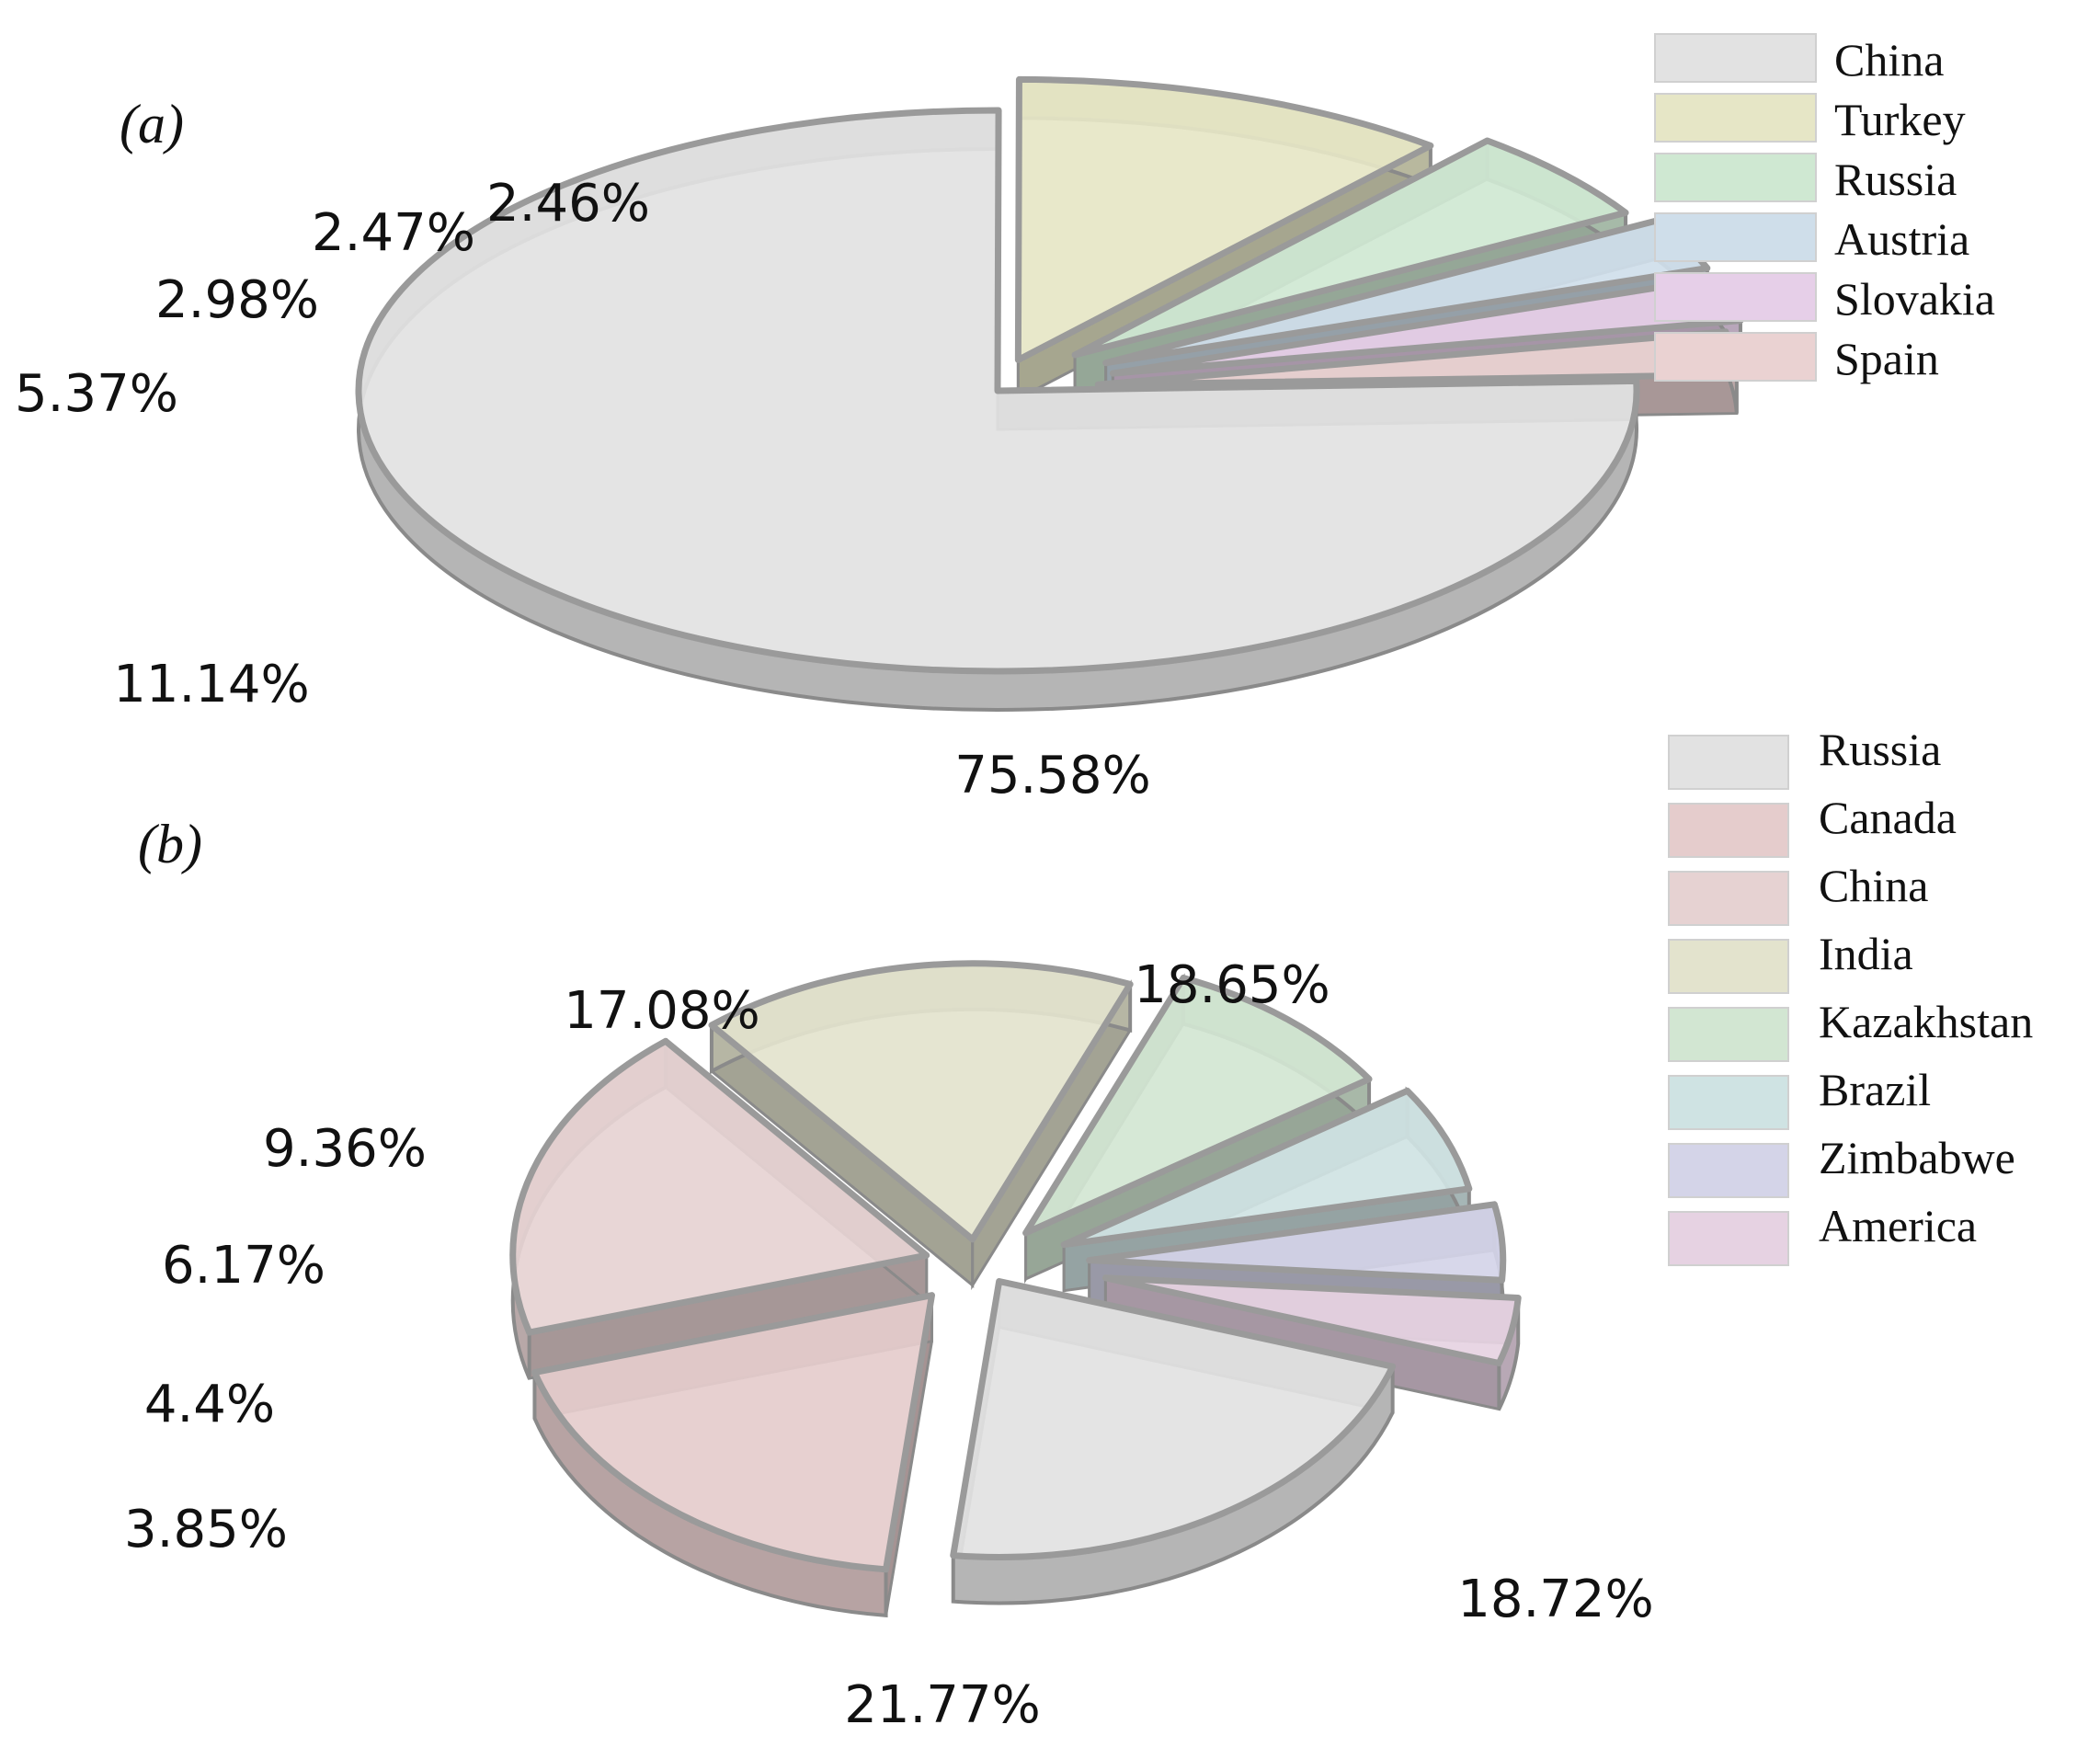  I want to click on legend-label-brazil: Brazil, so click(1875, 1089).